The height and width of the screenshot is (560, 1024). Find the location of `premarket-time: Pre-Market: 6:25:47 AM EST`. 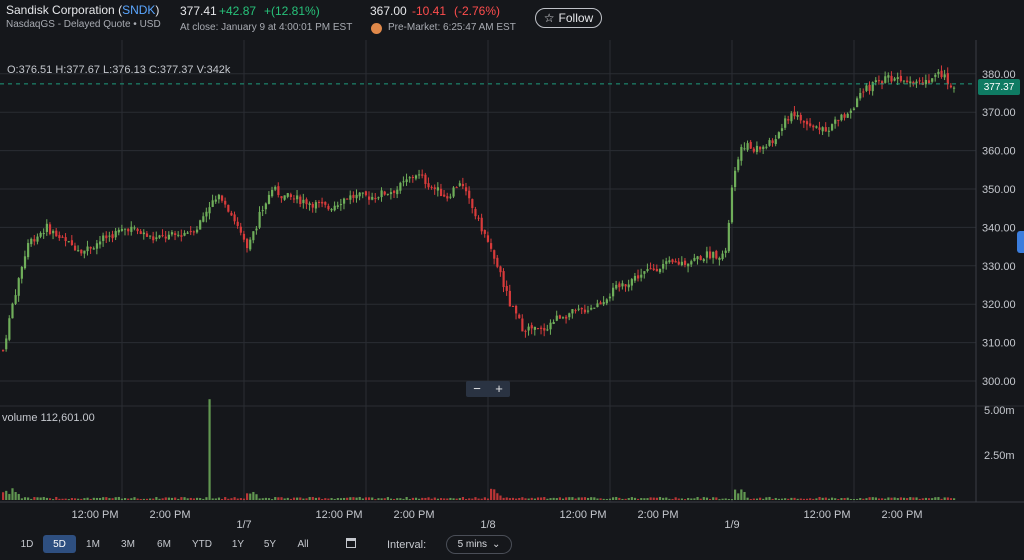

premarket-time: Pre-Market: 6:25:47 AM EST is located at coordinates (452, 27).